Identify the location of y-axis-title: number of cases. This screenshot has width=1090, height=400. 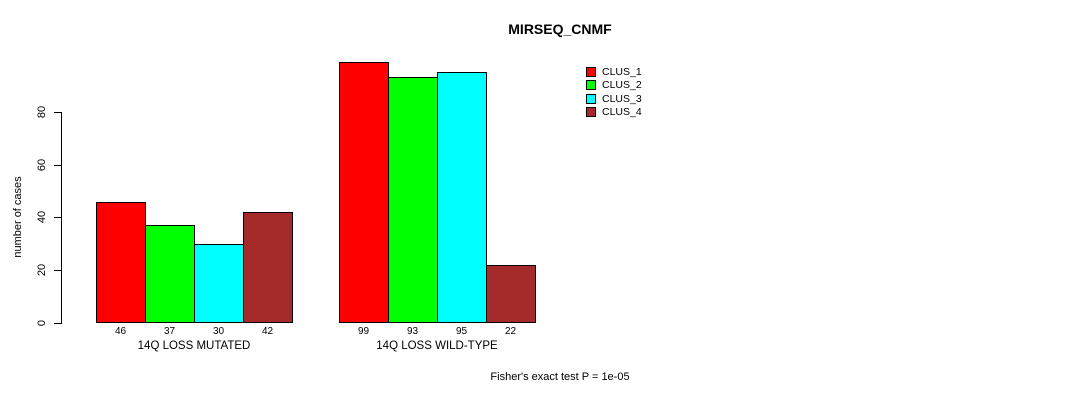
(18, 217).